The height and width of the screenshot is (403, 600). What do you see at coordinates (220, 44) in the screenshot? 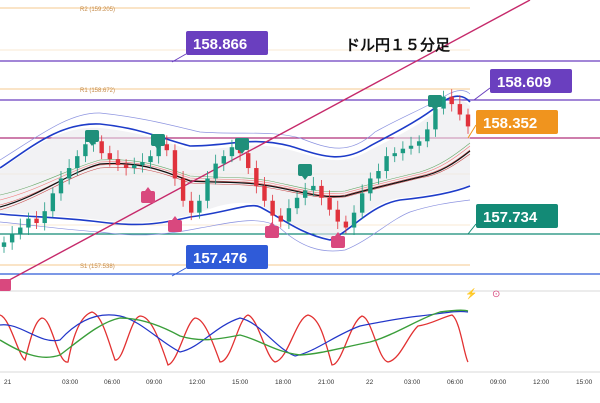
I see `price-tag-text: 158.866` at bounding box center [220, 44].